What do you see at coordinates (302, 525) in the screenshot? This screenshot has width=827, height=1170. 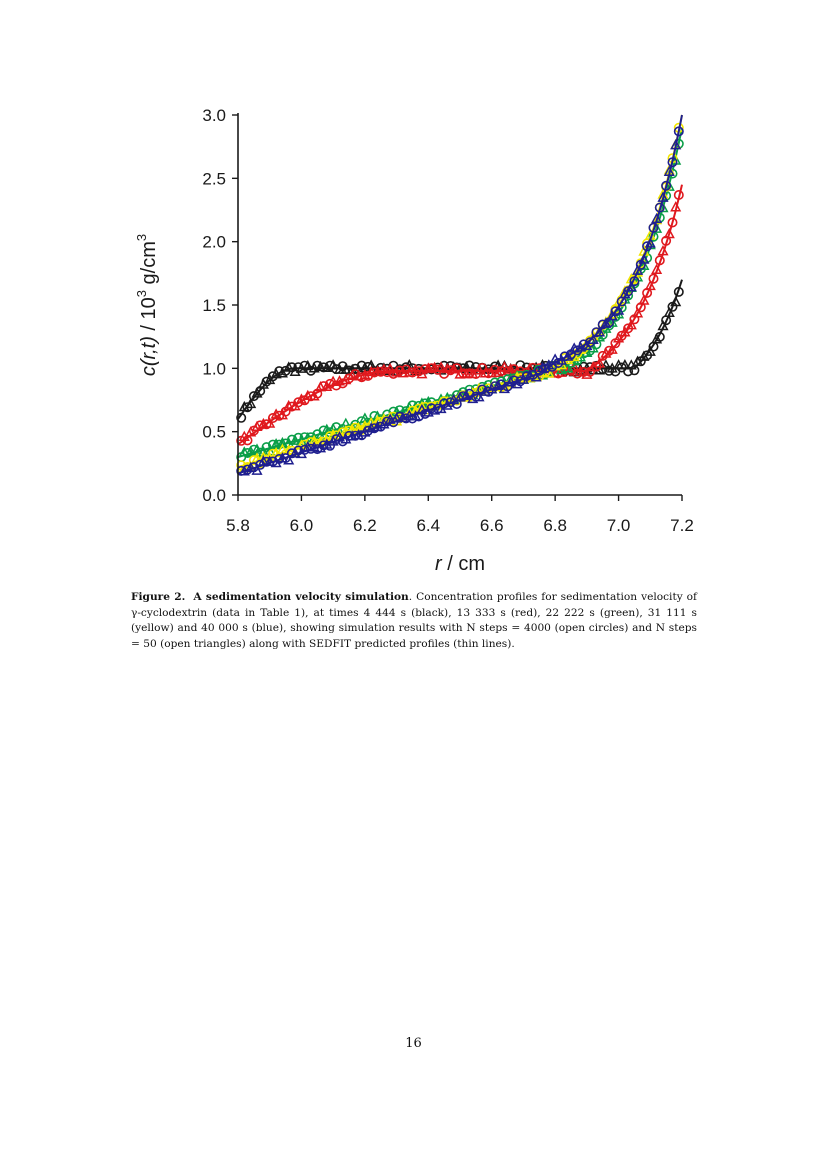 I see `x-tick-label: 6.0` at bounding box center [302, 525].